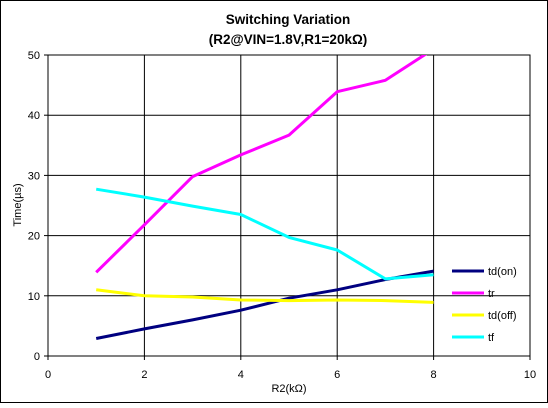  I want to click on y-tick-label: 50, so click(34, 56).